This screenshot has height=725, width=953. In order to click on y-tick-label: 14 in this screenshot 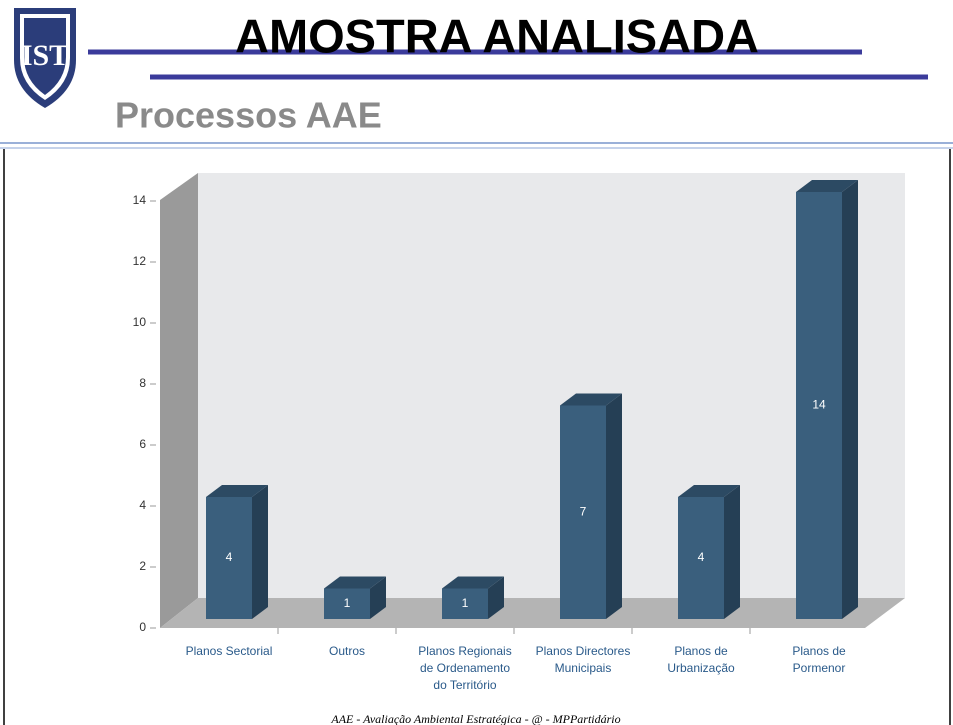, I will do `click(140, 200)`.